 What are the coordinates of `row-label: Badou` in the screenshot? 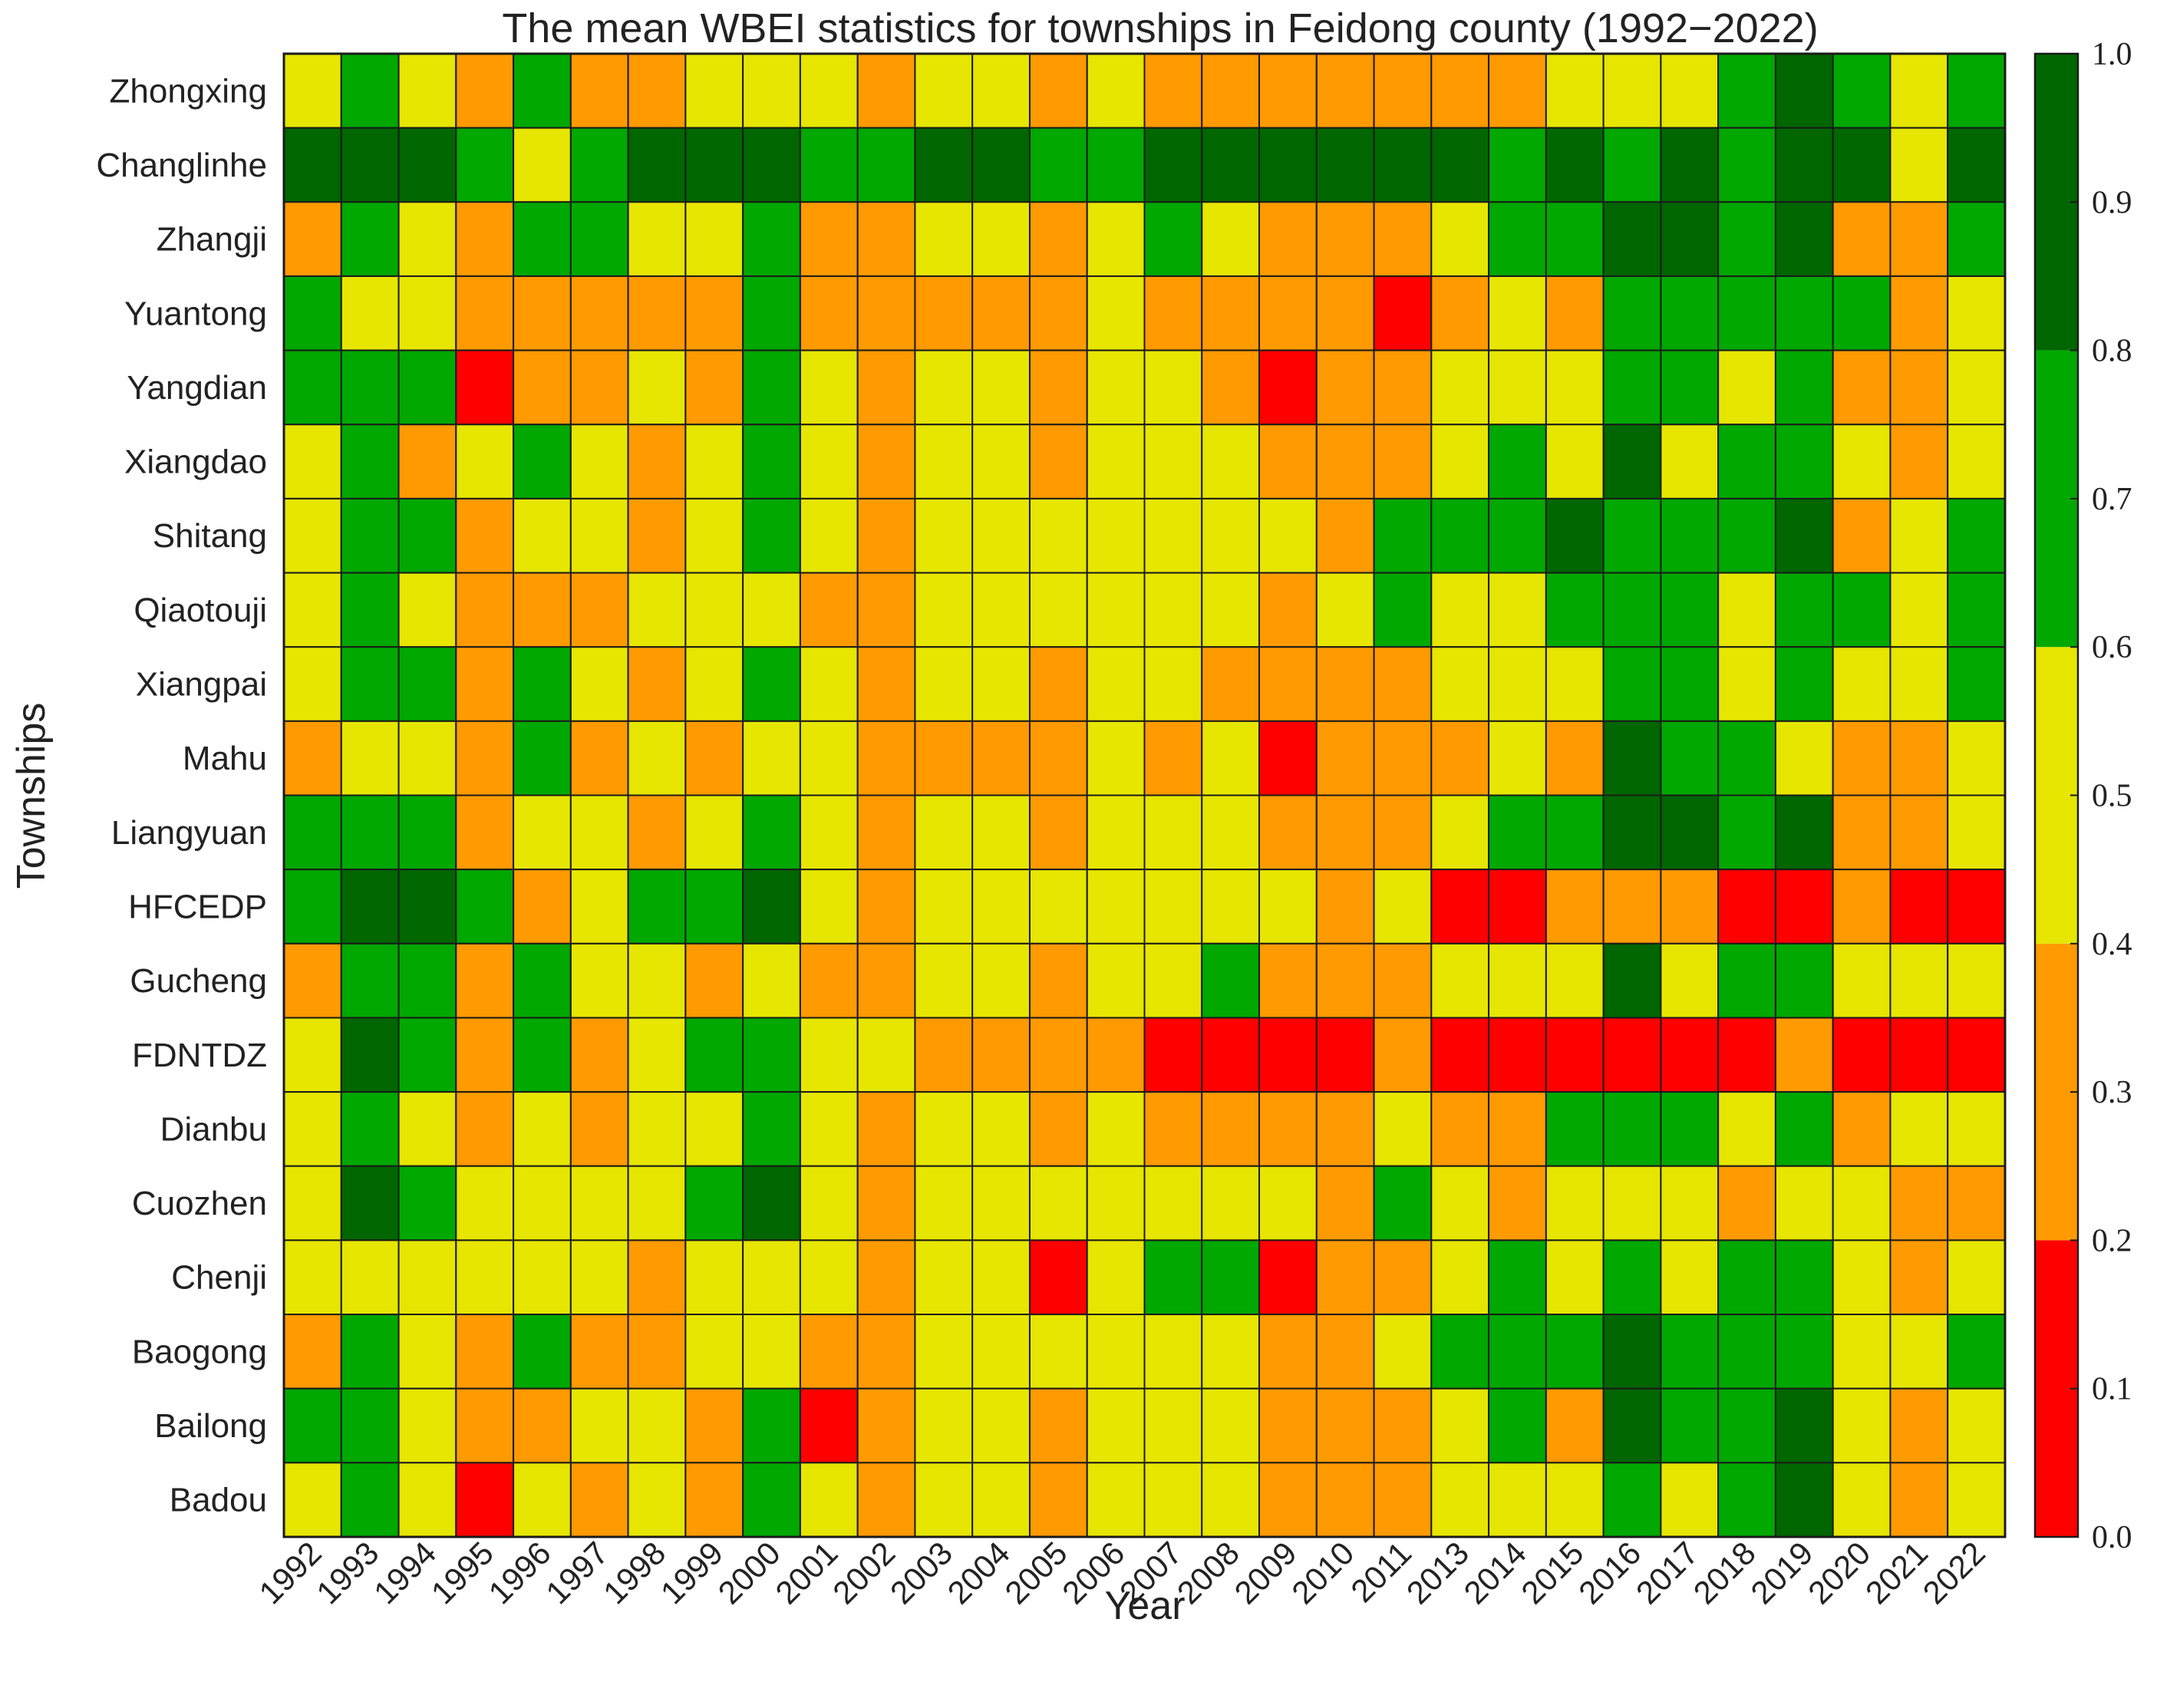 It's located at (218, 1501).